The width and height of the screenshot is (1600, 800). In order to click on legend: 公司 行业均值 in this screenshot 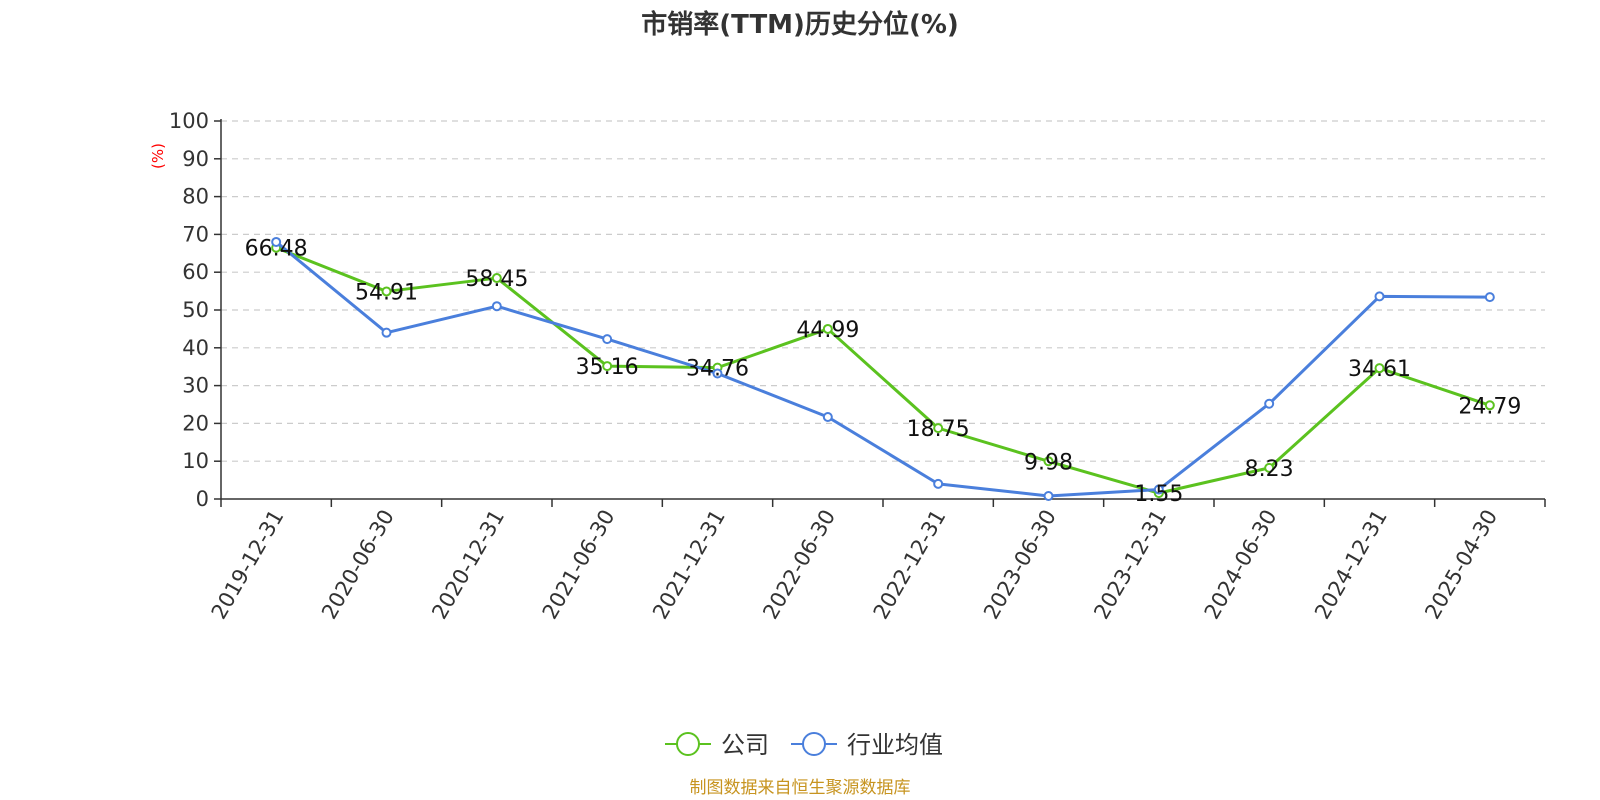, I will do `click(804, 745)`.